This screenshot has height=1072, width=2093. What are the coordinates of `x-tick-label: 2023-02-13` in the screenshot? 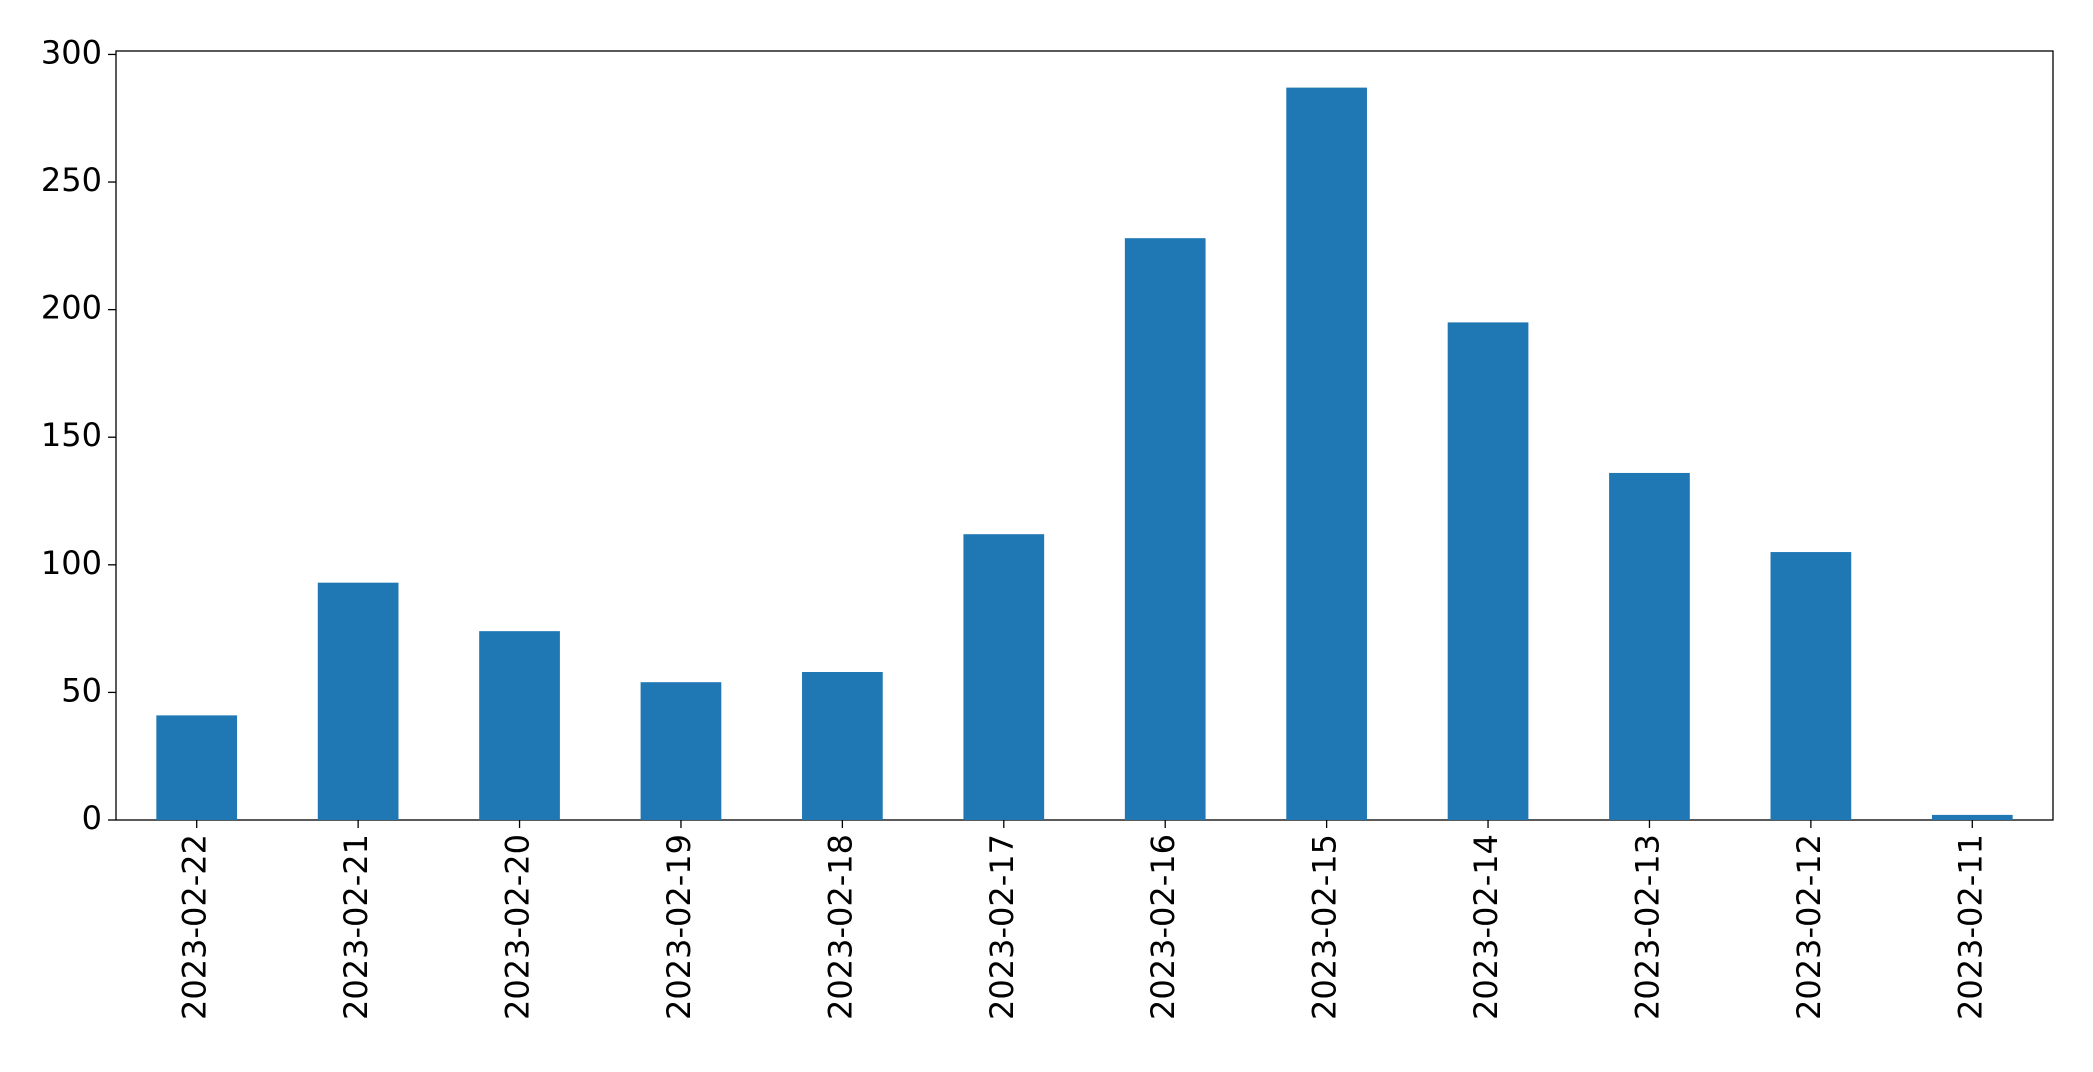 It's located at (1647, 927).